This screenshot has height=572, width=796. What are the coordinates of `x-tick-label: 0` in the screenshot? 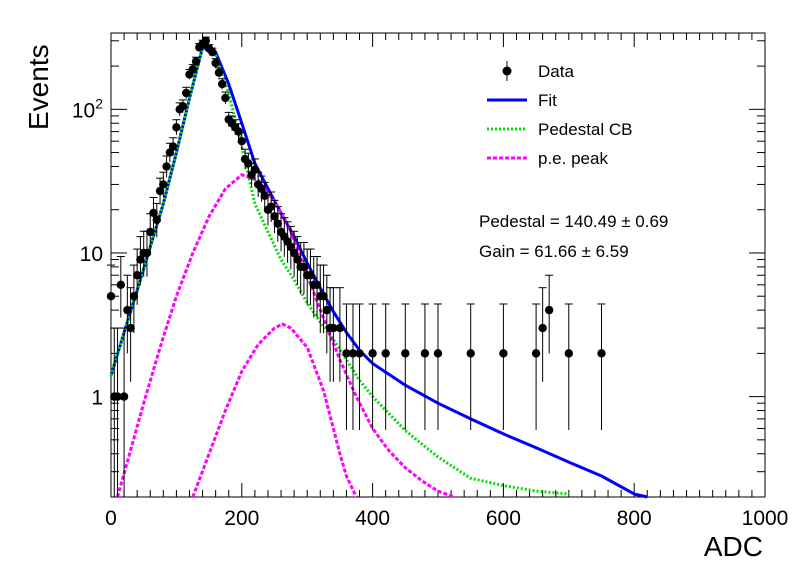 It's located at (111, 518).